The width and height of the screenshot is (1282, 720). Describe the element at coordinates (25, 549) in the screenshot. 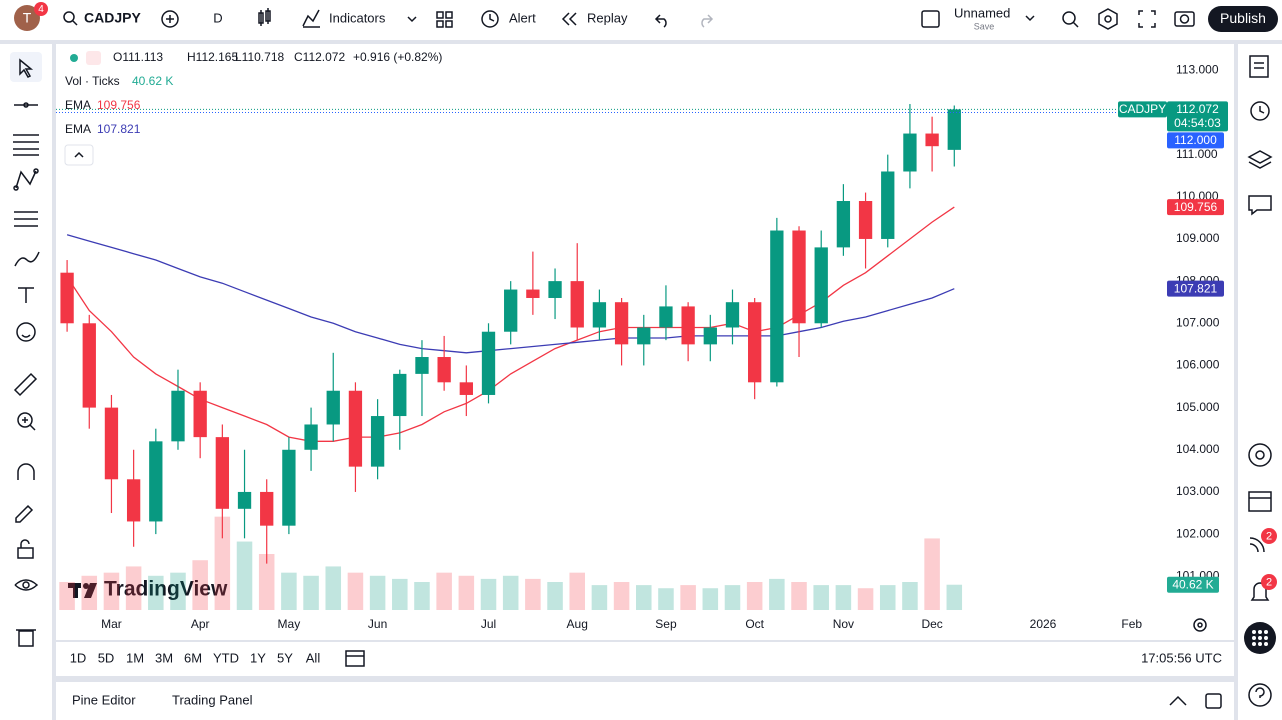

I see `lock-tool` at that location.